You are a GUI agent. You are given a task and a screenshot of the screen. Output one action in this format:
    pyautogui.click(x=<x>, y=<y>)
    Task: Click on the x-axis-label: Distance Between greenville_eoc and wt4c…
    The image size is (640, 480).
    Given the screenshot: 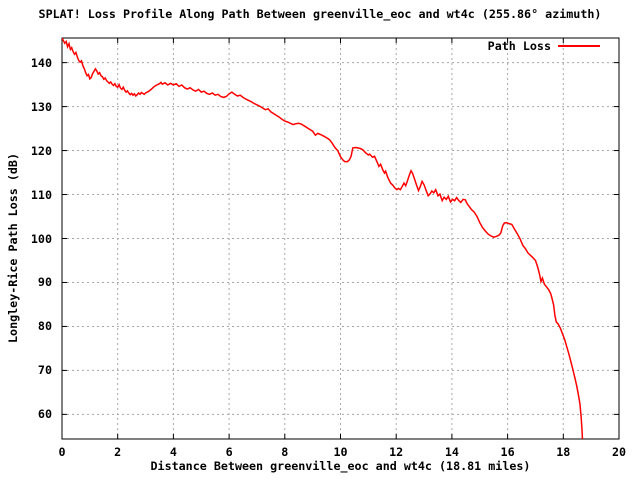 What is the action you would take?
    pyautogui.click(x=340, y=466)
    